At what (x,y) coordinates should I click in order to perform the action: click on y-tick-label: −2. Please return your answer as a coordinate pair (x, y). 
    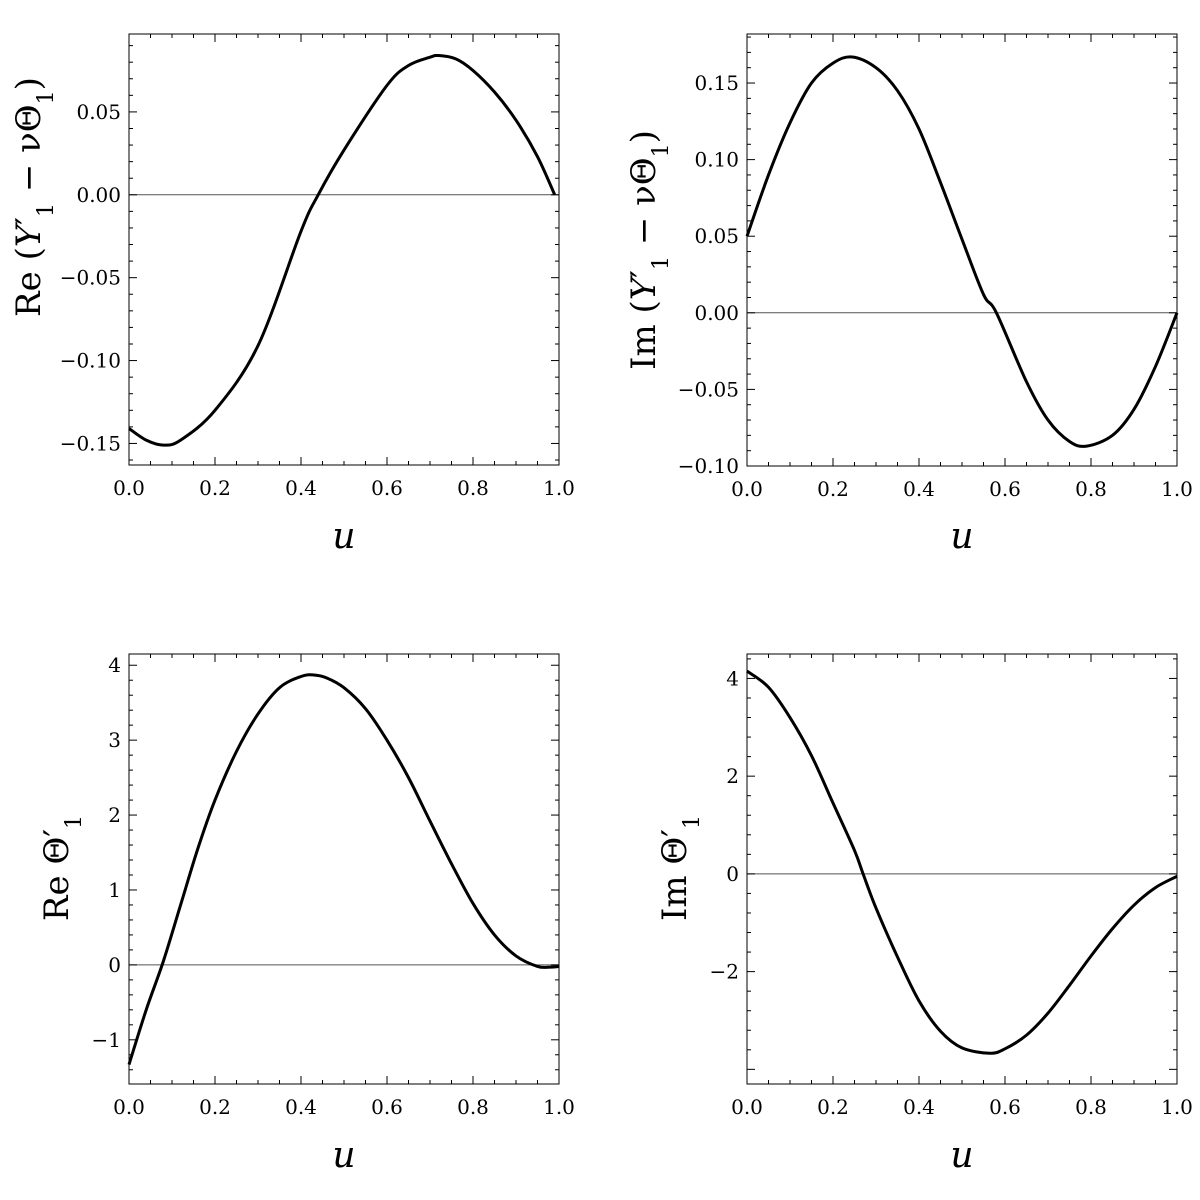
    Looking at the image, I should click on (724, 972).